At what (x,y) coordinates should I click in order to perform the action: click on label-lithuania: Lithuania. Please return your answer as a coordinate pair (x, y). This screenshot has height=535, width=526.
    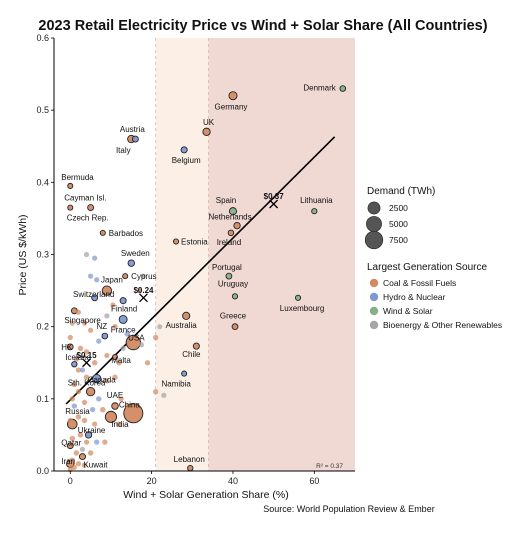
    Looking at the image, I should click on (316, 200).